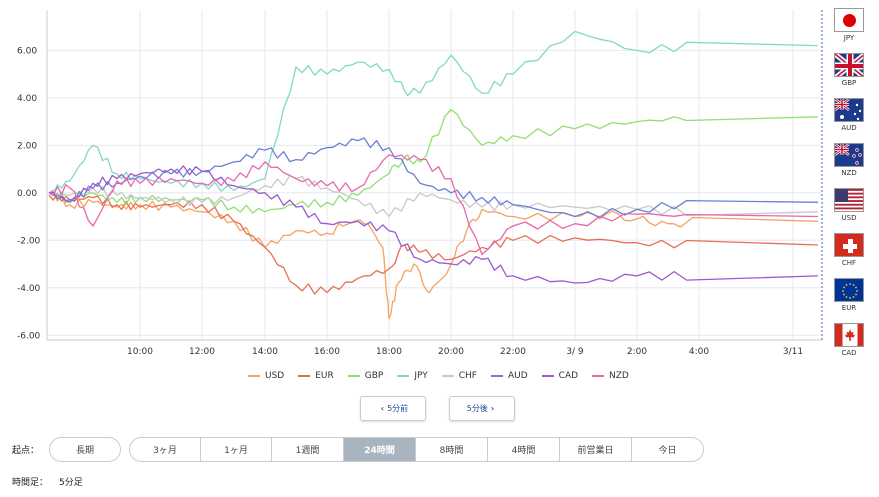  Describe the element at coordinates (165, 449) in the screenshot. I see `period-3m-button: 3ヶ月` at that location.